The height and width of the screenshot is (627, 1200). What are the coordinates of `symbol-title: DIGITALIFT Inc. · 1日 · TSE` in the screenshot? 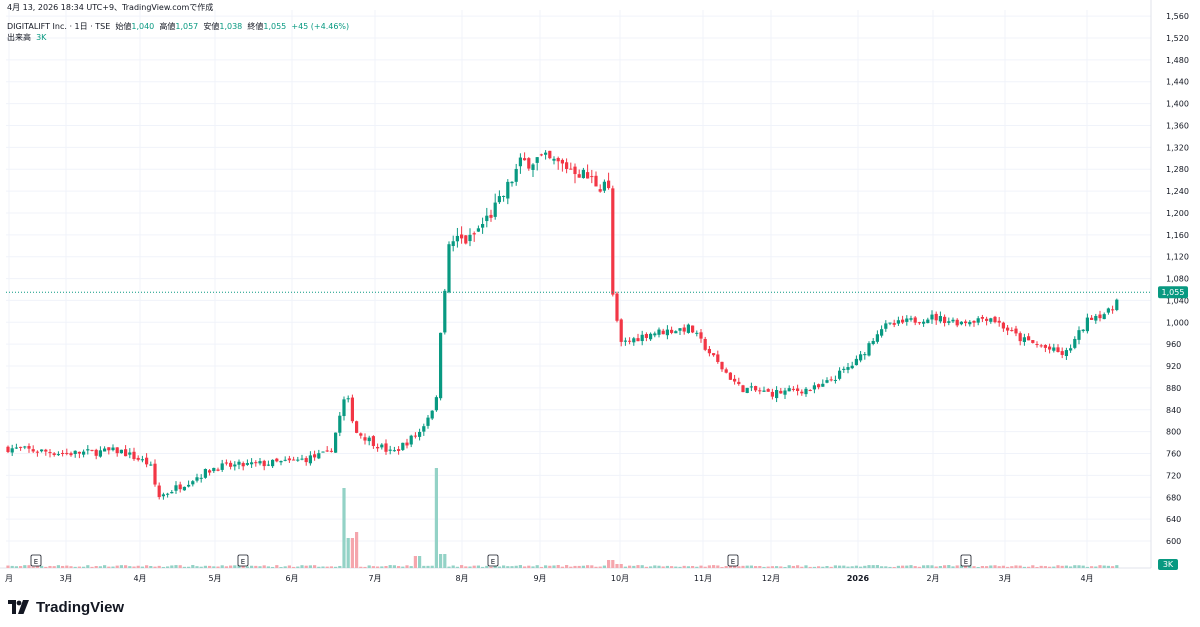 It's located at (59, 26).